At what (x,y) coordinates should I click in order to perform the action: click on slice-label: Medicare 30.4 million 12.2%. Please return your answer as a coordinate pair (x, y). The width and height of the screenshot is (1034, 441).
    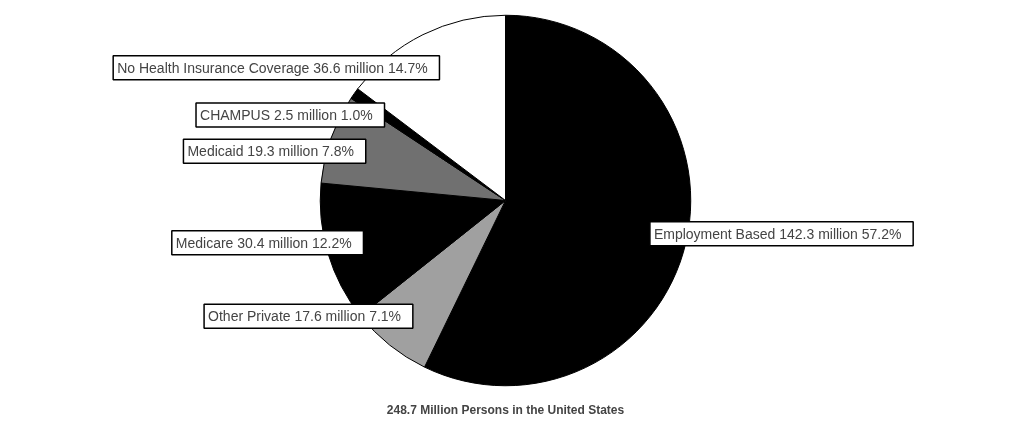
    Looking at the image, I should click on (263, 242).